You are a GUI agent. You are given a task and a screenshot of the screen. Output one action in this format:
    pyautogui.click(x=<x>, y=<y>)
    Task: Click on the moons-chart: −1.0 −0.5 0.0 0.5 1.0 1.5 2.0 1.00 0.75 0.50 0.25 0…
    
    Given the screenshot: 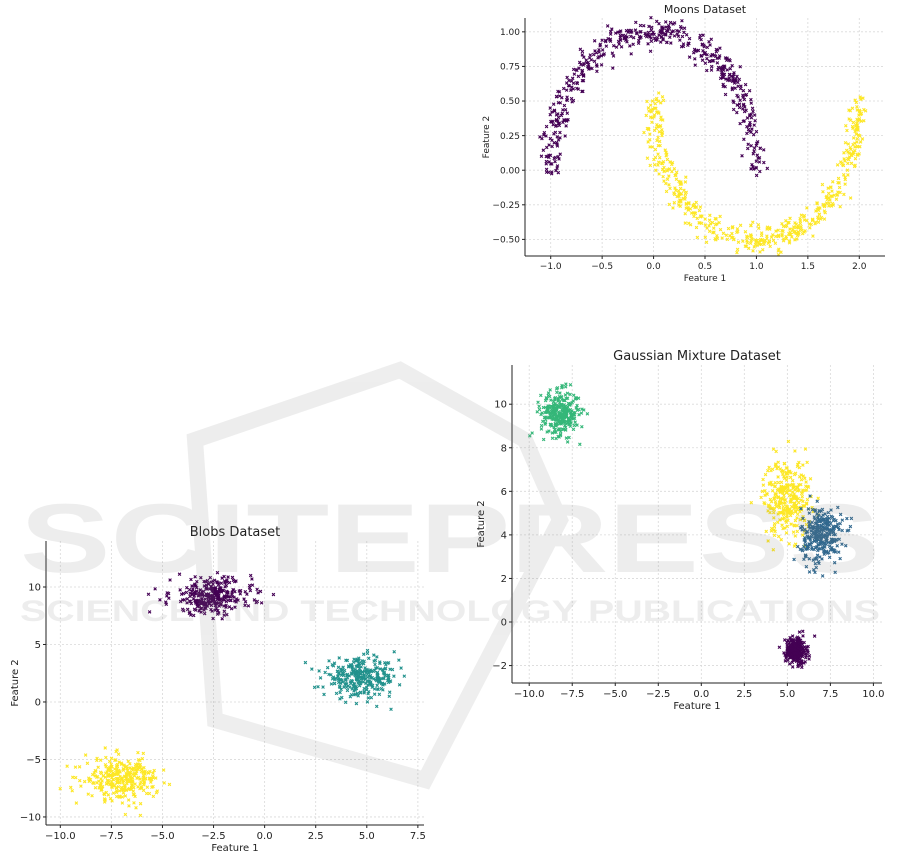 What is the action you would take?
    pyautogui.click(x=683, y=143)
    